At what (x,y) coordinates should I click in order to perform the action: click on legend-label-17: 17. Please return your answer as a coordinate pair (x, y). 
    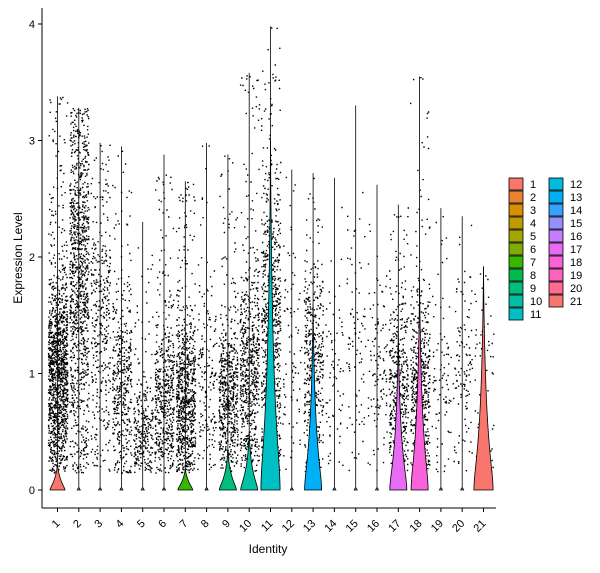
    Looking at the image, I should click on (576, 250).